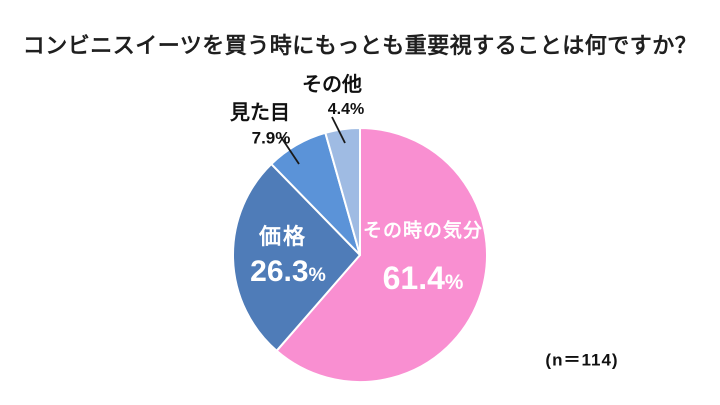 Image resolution: width=720 pixels, height=405 pixels. What do you see at coordinates (339, 109) in the screenshot?
I see `slice-value-other-number: 4.4` at bounding box center [339, 109].